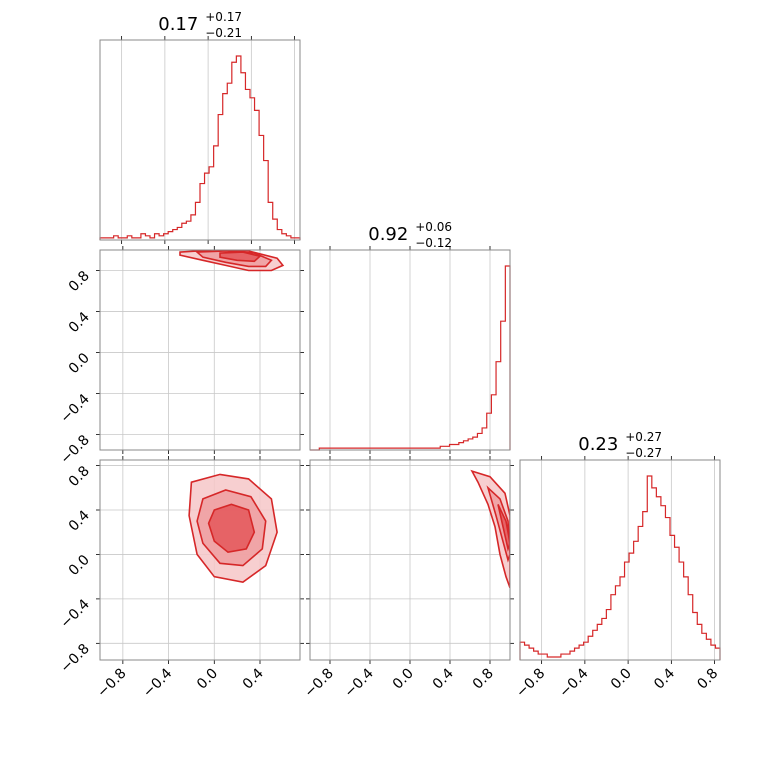 The width and height of the screenshot is (760, 760). I want to click on panel-2_1-frame, so click(410, 560).